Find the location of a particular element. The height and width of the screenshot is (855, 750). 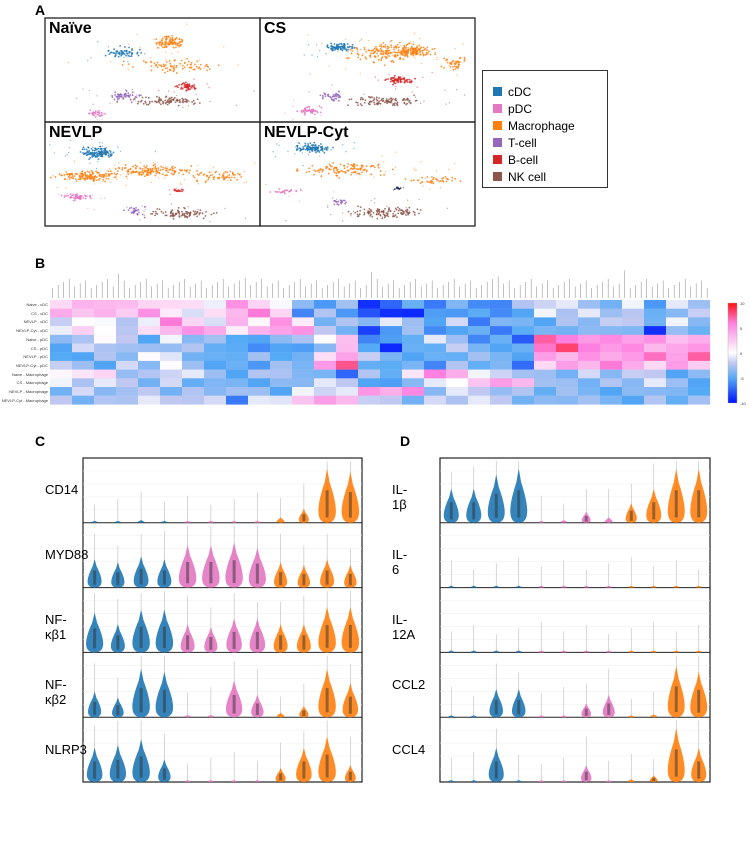

violin-pdc is located at coordinates (234, 521).